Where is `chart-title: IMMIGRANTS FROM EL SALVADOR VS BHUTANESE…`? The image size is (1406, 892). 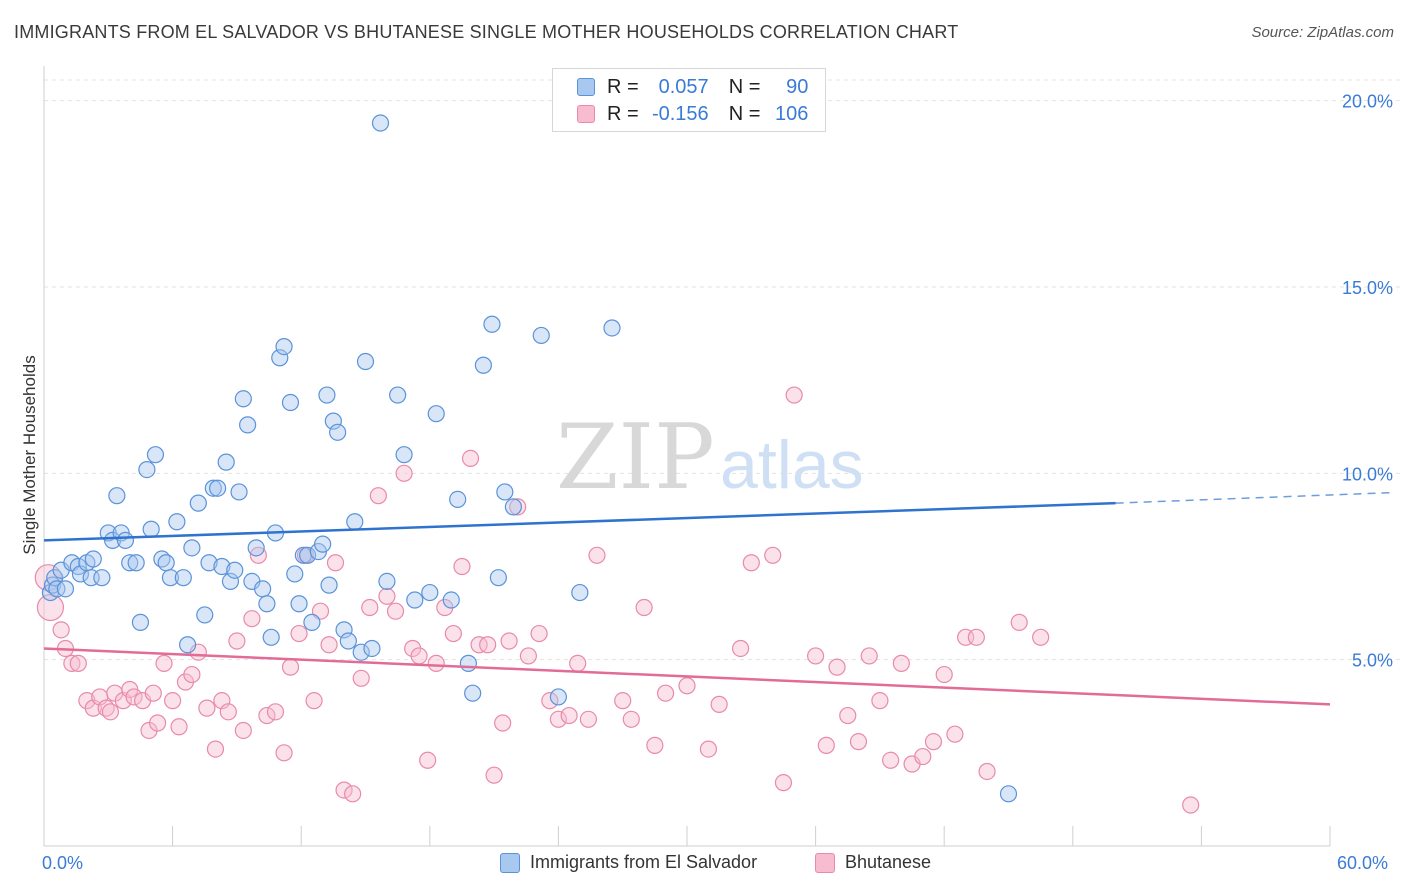
chart-title: IMMIGRANTS FROM EL SALVADOR VS BHUTANESE… is located at coordinates (486, 32).